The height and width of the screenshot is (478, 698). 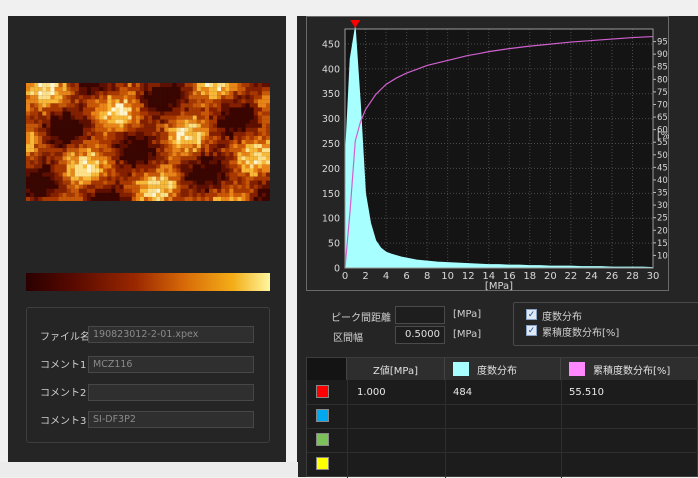 I want to click on row-color-swatch-red, so click(x=322, y=391).